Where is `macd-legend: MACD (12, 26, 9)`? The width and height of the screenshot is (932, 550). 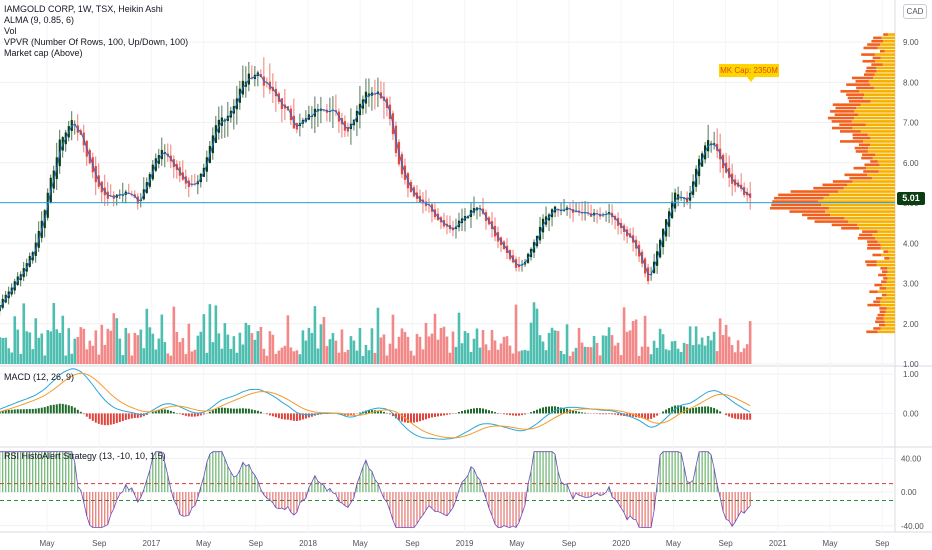 macd-legend: MACD (12, 26, 9) is located at coordinates (39, 377).